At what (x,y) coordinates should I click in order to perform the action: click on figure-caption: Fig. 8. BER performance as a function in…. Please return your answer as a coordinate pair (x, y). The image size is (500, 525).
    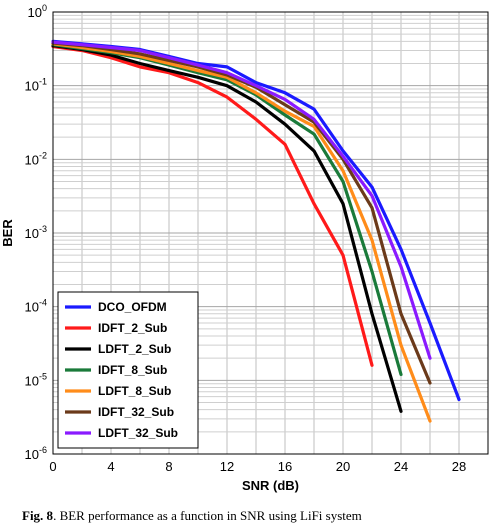
    Looking at the image, I should click on (192, 516).